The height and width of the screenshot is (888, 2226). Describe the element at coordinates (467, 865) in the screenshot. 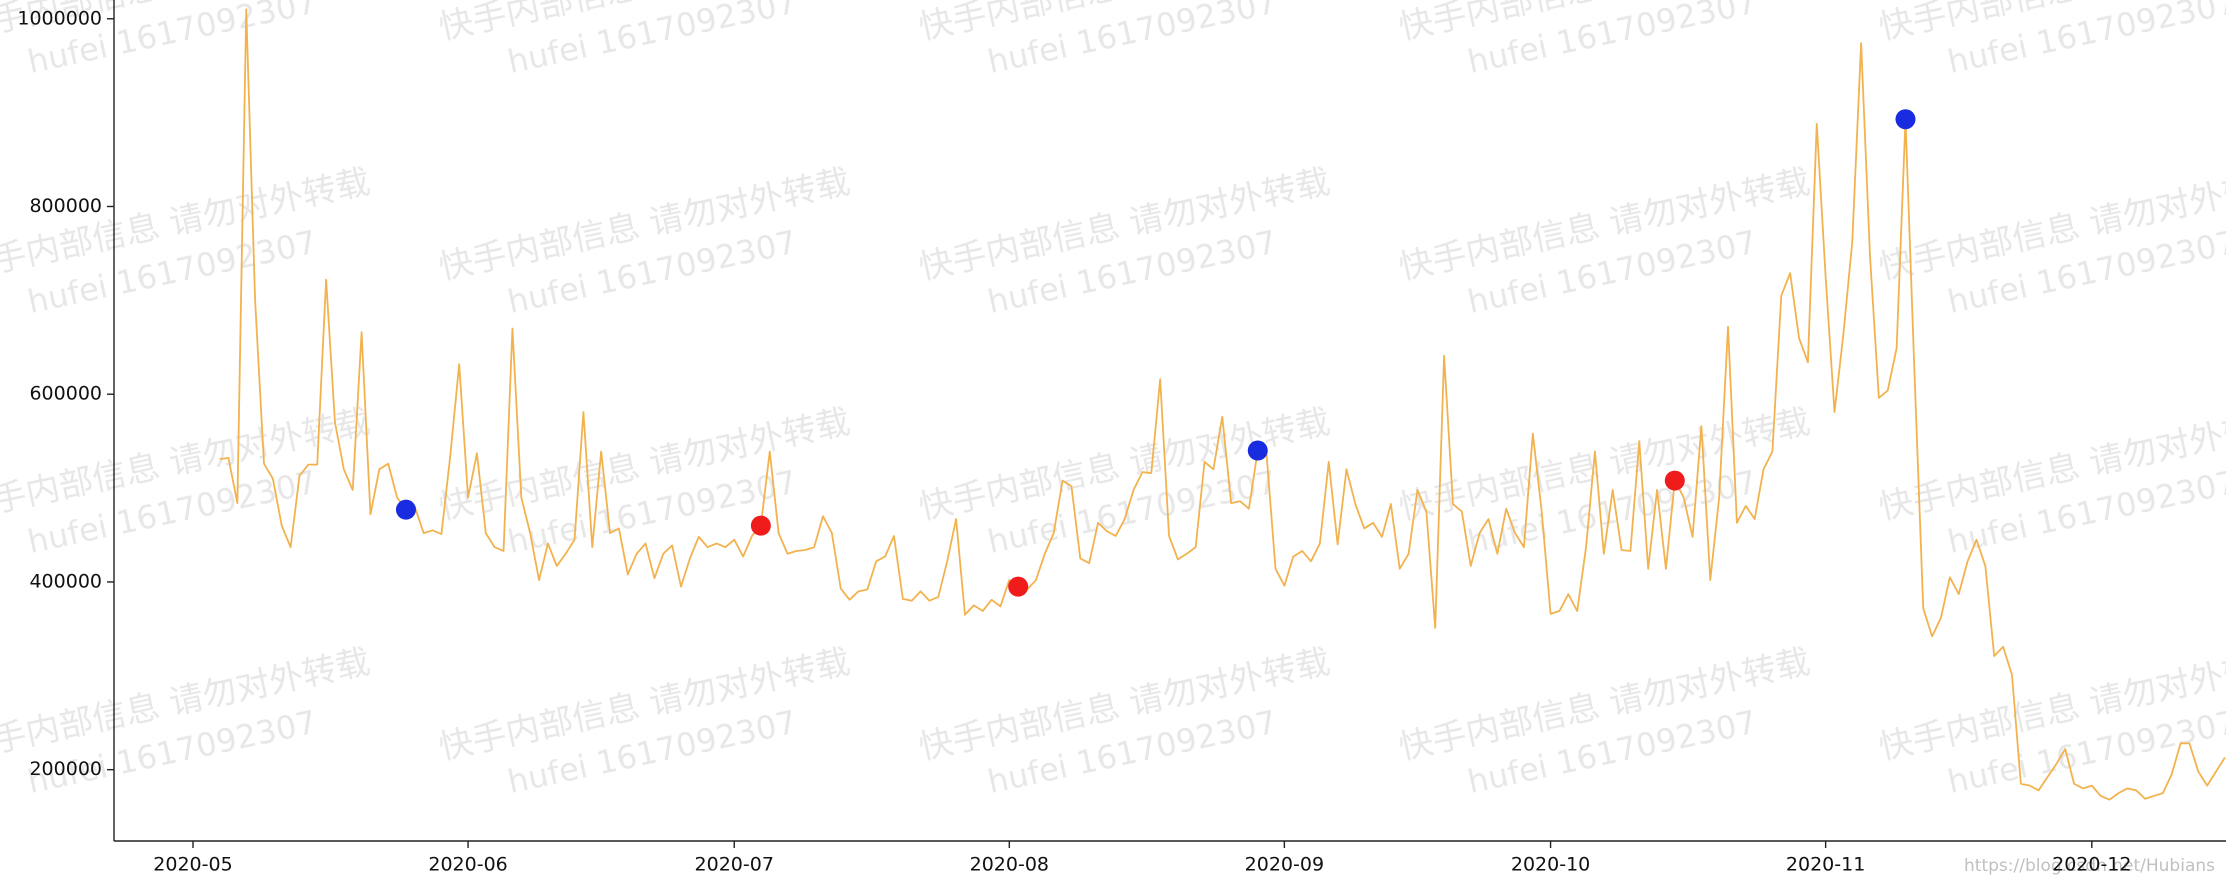

I see `x-tick-label: 2020-06` at that location.